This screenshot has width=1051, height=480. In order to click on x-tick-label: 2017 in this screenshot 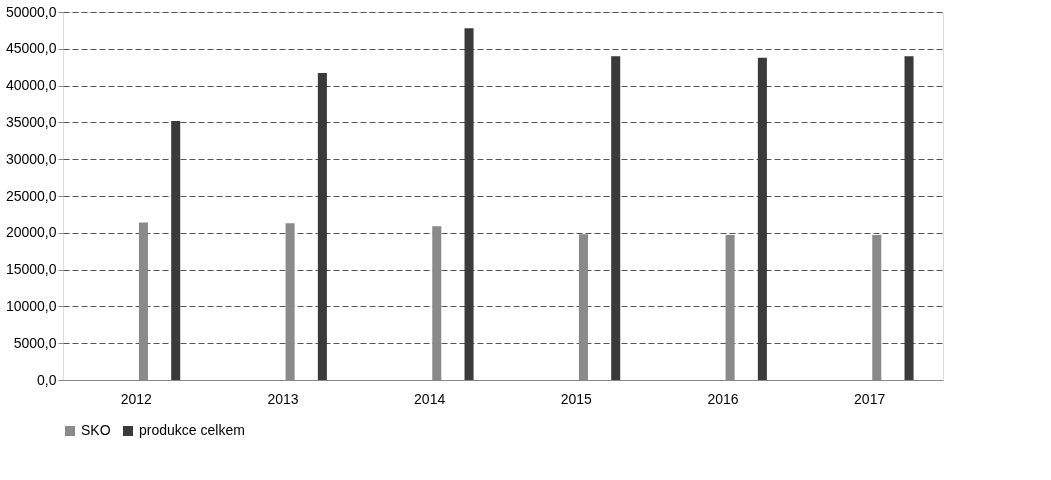, I will do `click(870, 398)`.